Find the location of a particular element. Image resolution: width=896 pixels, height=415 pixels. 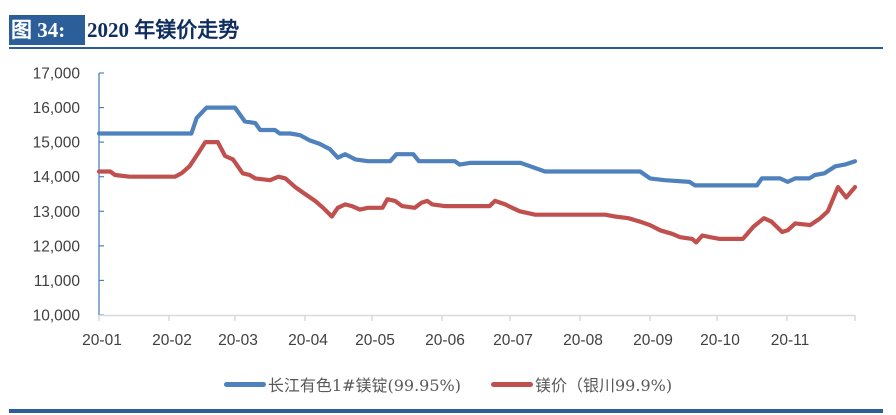

y-tick-label: 17,000 is located at coordinates (57, 74).